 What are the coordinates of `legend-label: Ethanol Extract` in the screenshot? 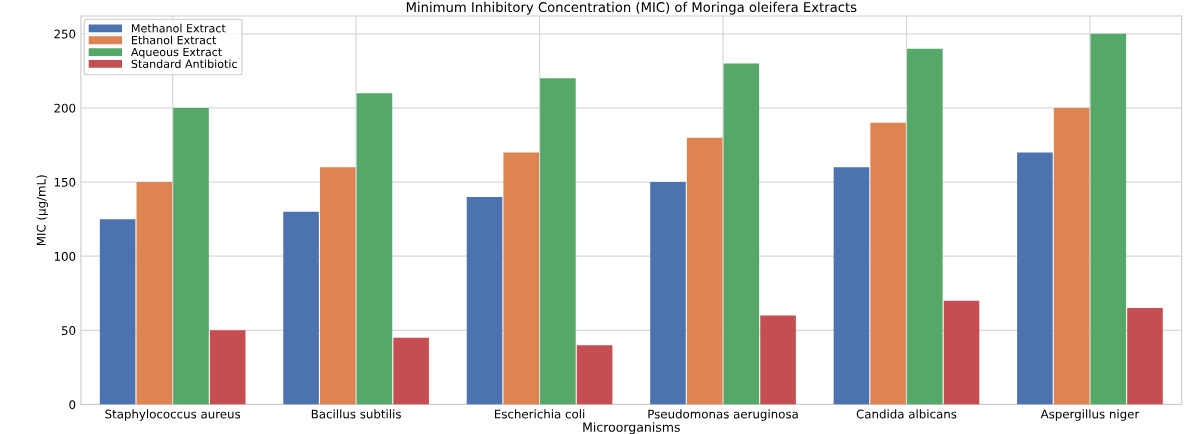 It's located at (174, 40).